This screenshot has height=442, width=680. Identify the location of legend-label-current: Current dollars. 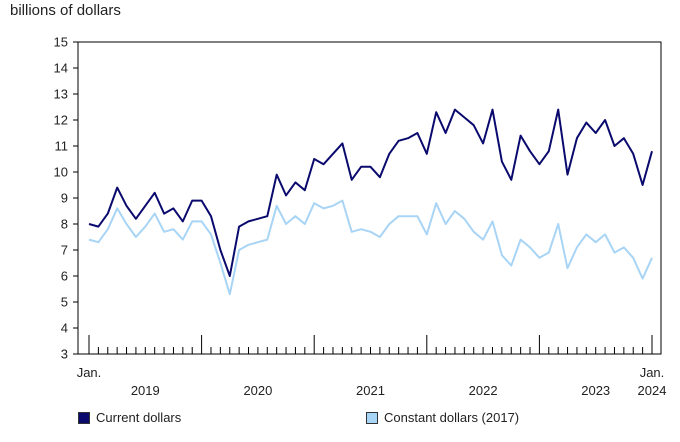
(139, 417).